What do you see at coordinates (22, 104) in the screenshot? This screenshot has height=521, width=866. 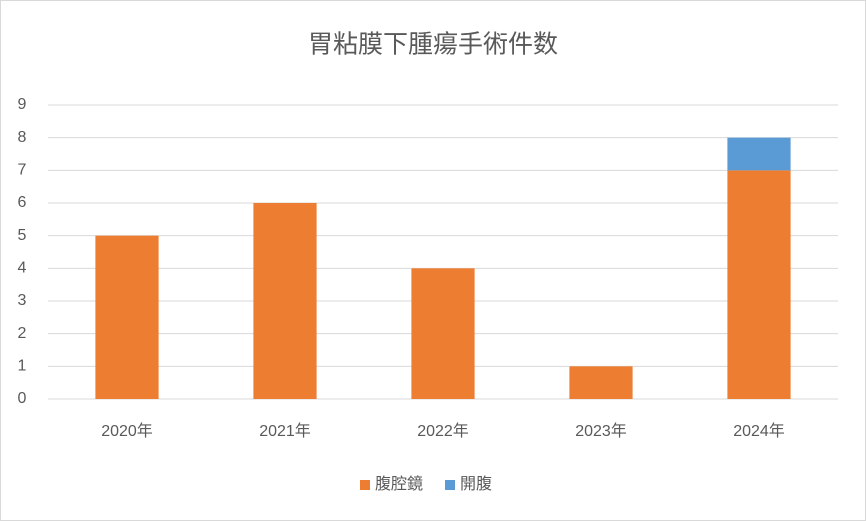 I see `y-tick-label: 9` at bounding box center [22, 104].